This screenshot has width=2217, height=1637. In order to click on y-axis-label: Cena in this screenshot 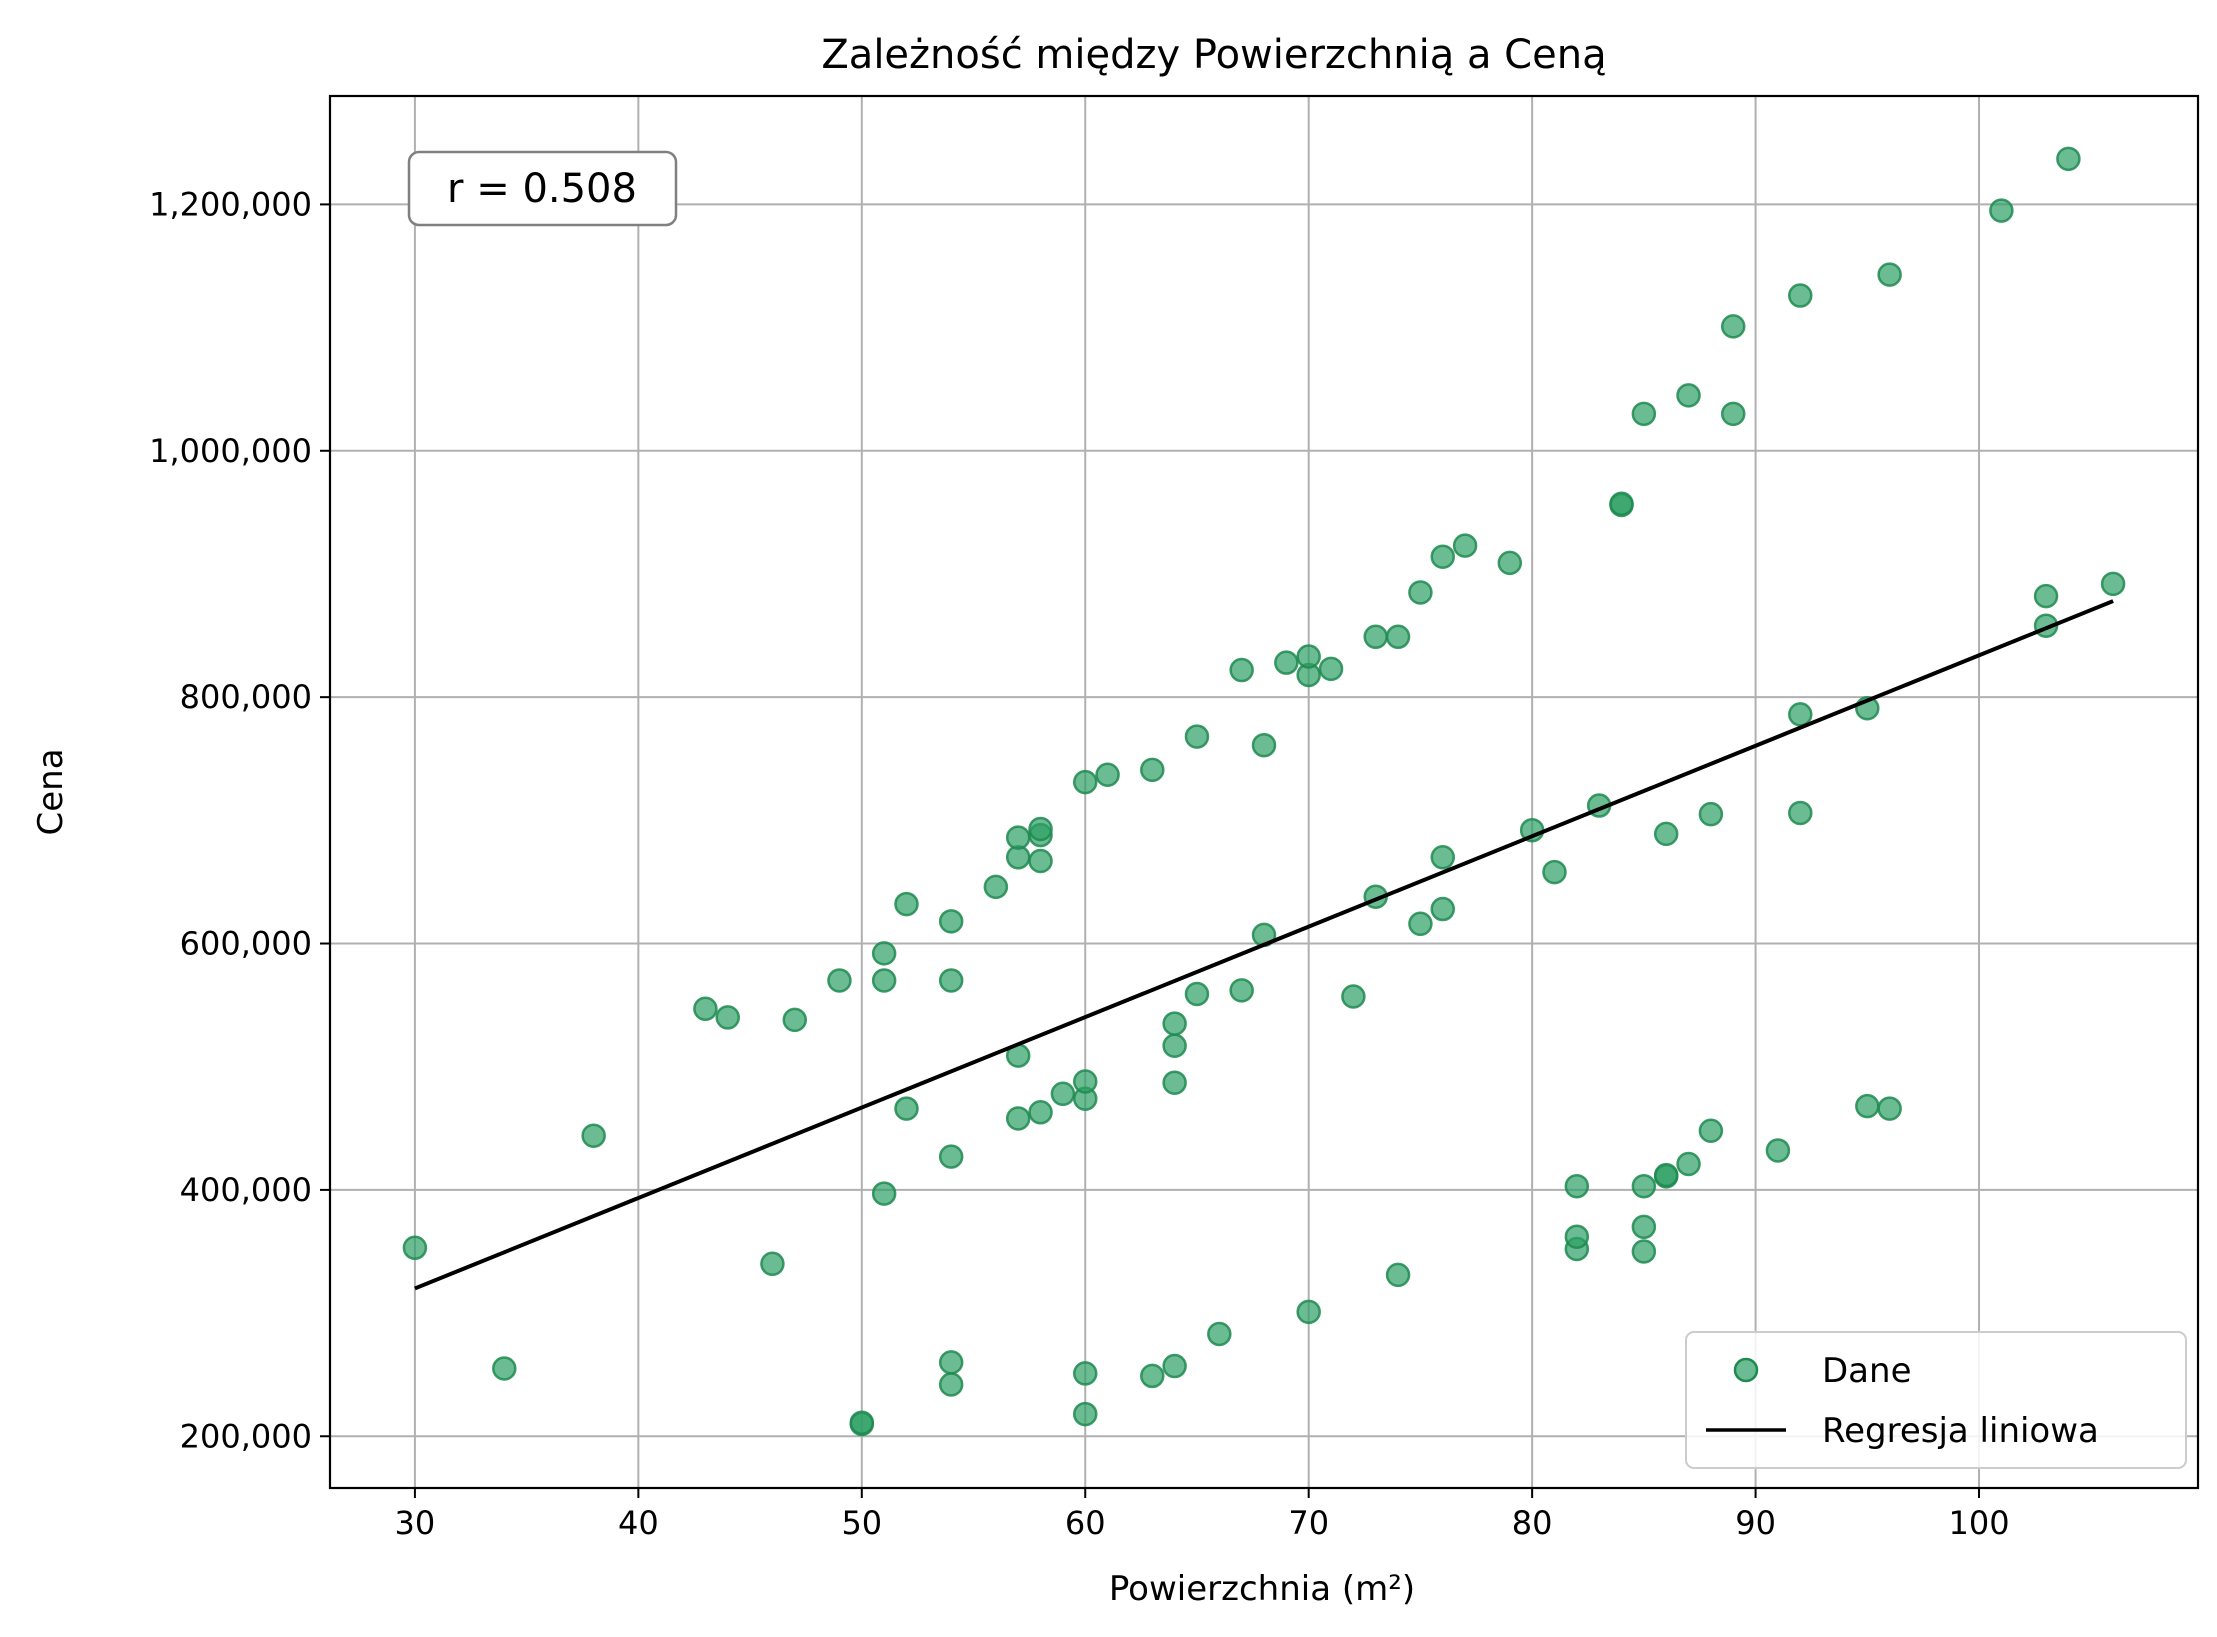, I will do `click(51, 791)`.